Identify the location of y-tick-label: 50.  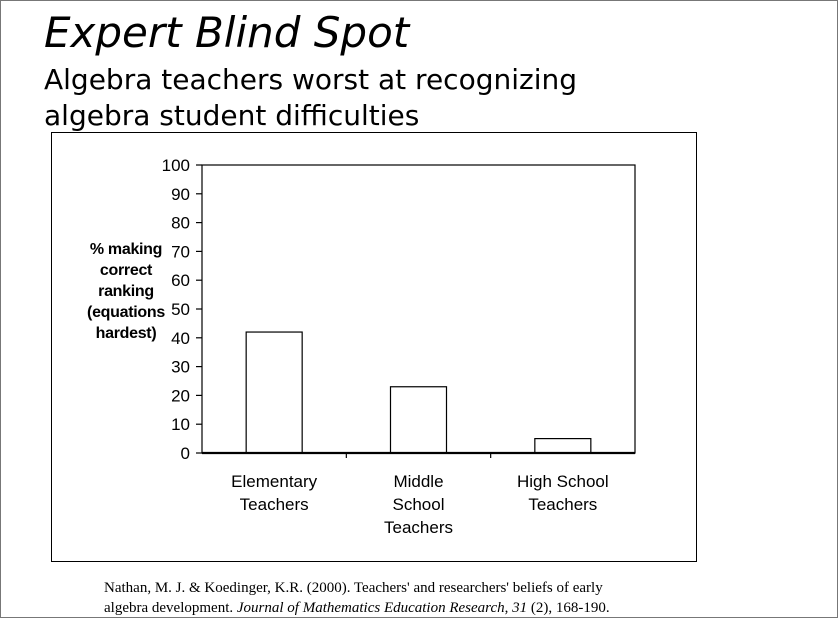
(180, 309).